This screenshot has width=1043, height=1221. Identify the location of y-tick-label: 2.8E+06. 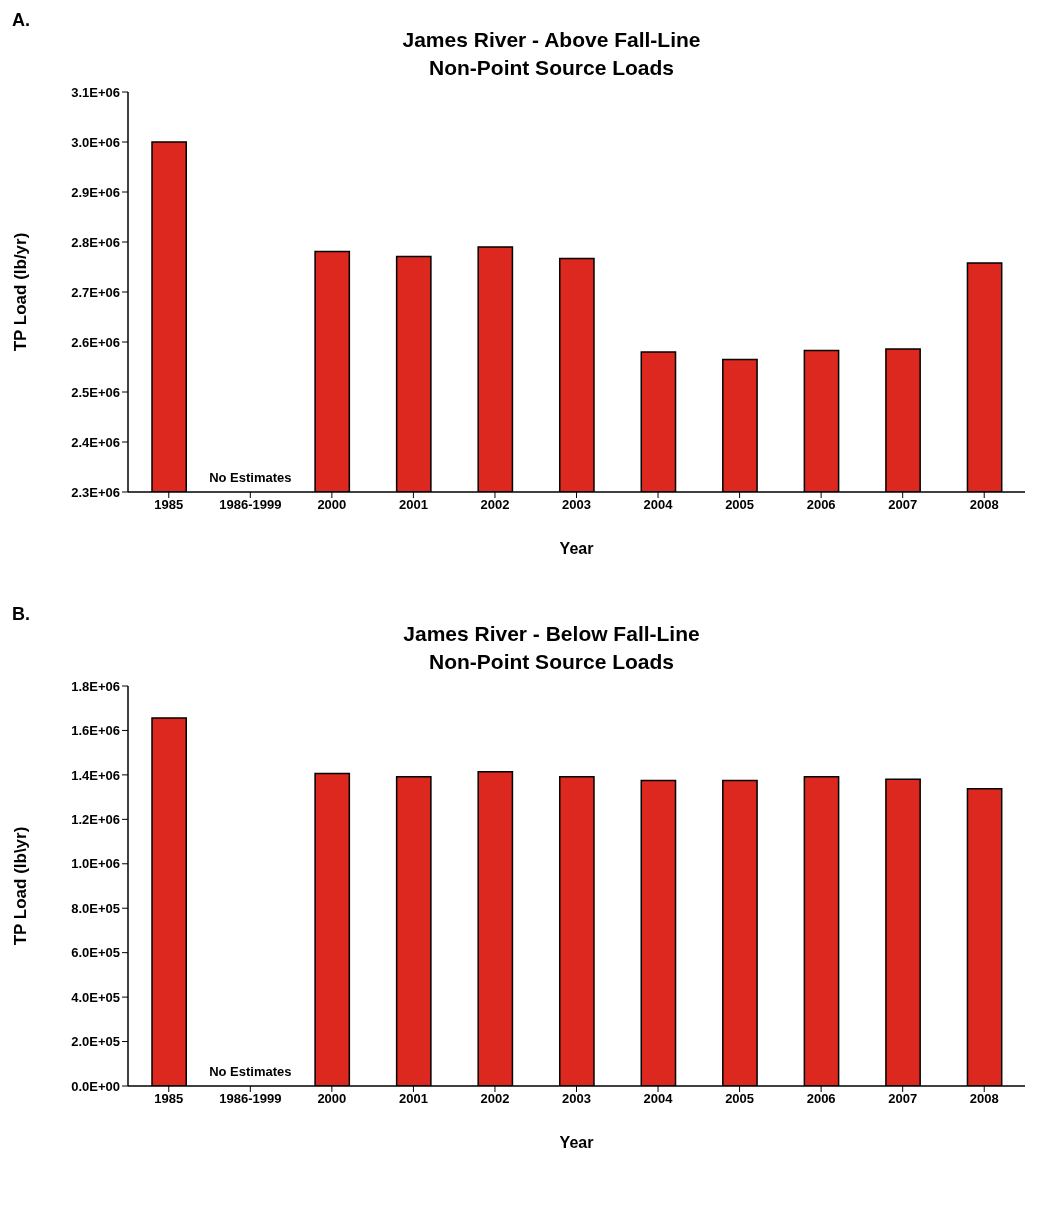
(95, 242).